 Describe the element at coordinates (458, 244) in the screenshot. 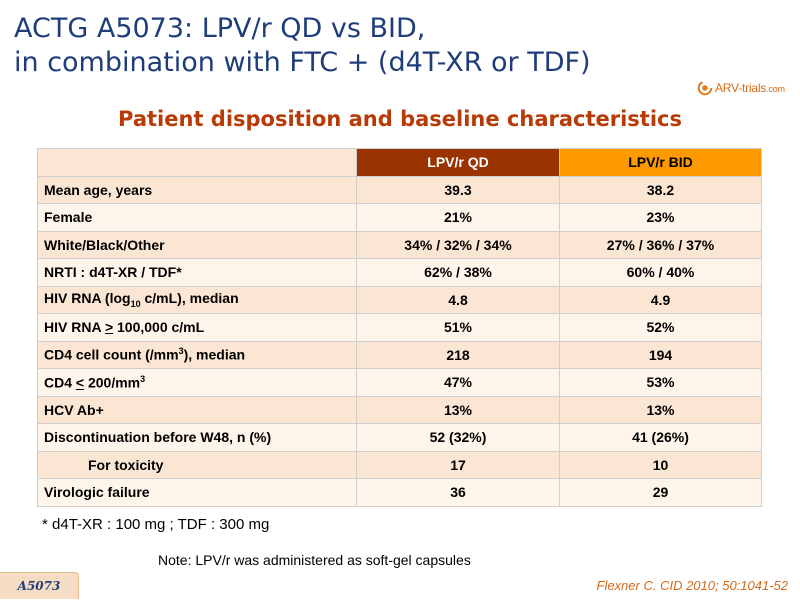

I see `qd-value: 34% / 32% / 34%` at that location.